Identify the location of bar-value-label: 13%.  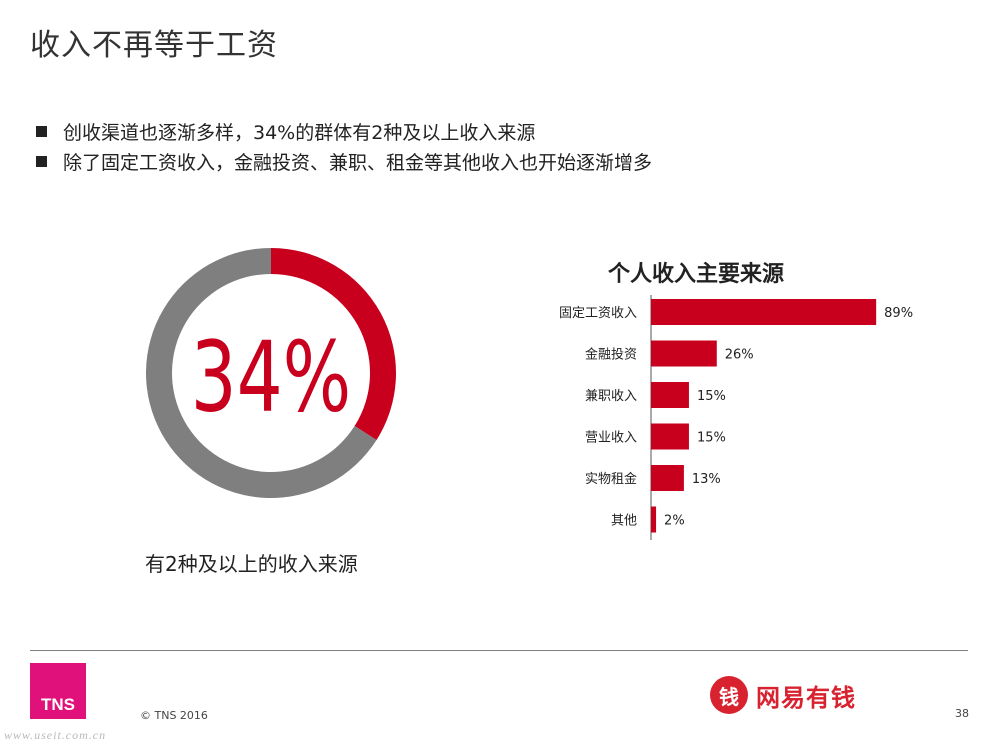
(706, 479).